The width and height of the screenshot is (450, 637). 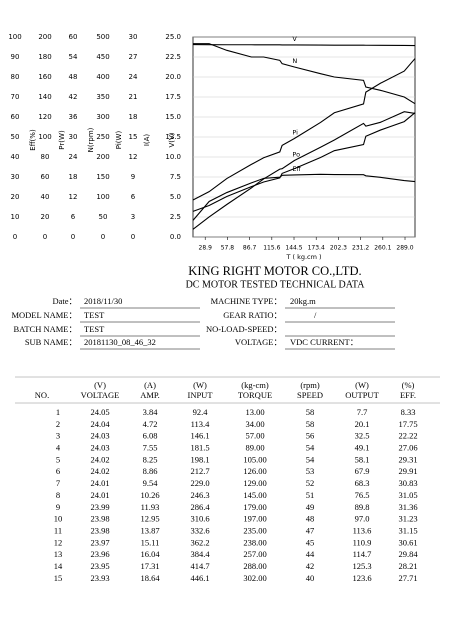 I want to click on y-tick-label: 10.0, so click(x=173, y=157).